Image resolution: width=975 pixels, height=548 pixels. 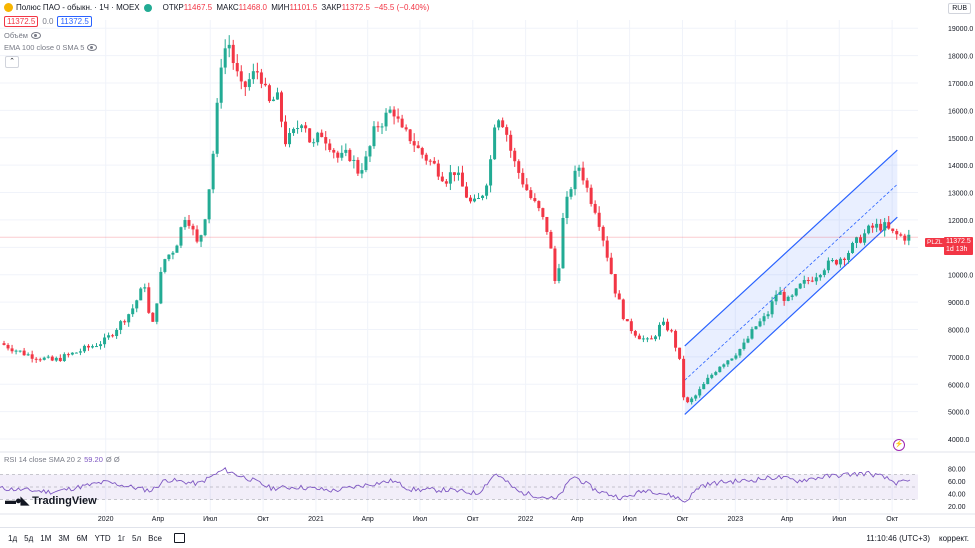 I want to click on time-tick-label: 2020, so click(x=106, y=519).